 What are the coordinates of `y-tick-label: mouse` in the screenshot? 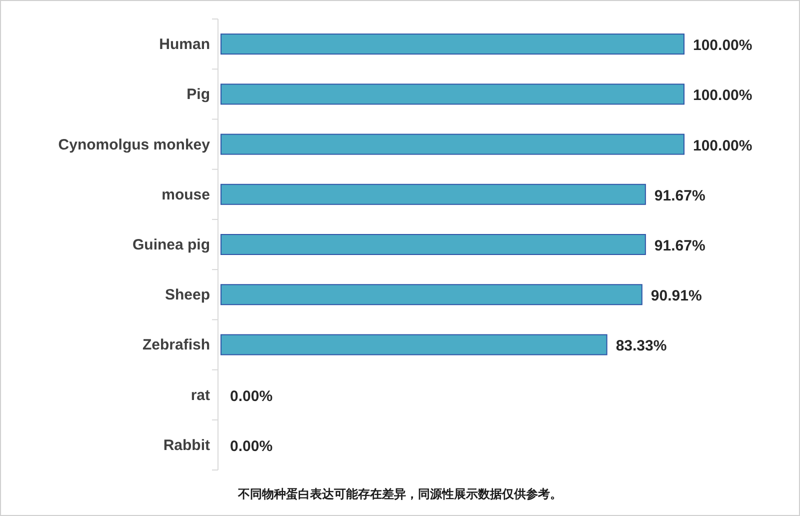 It's located at (186, 195).